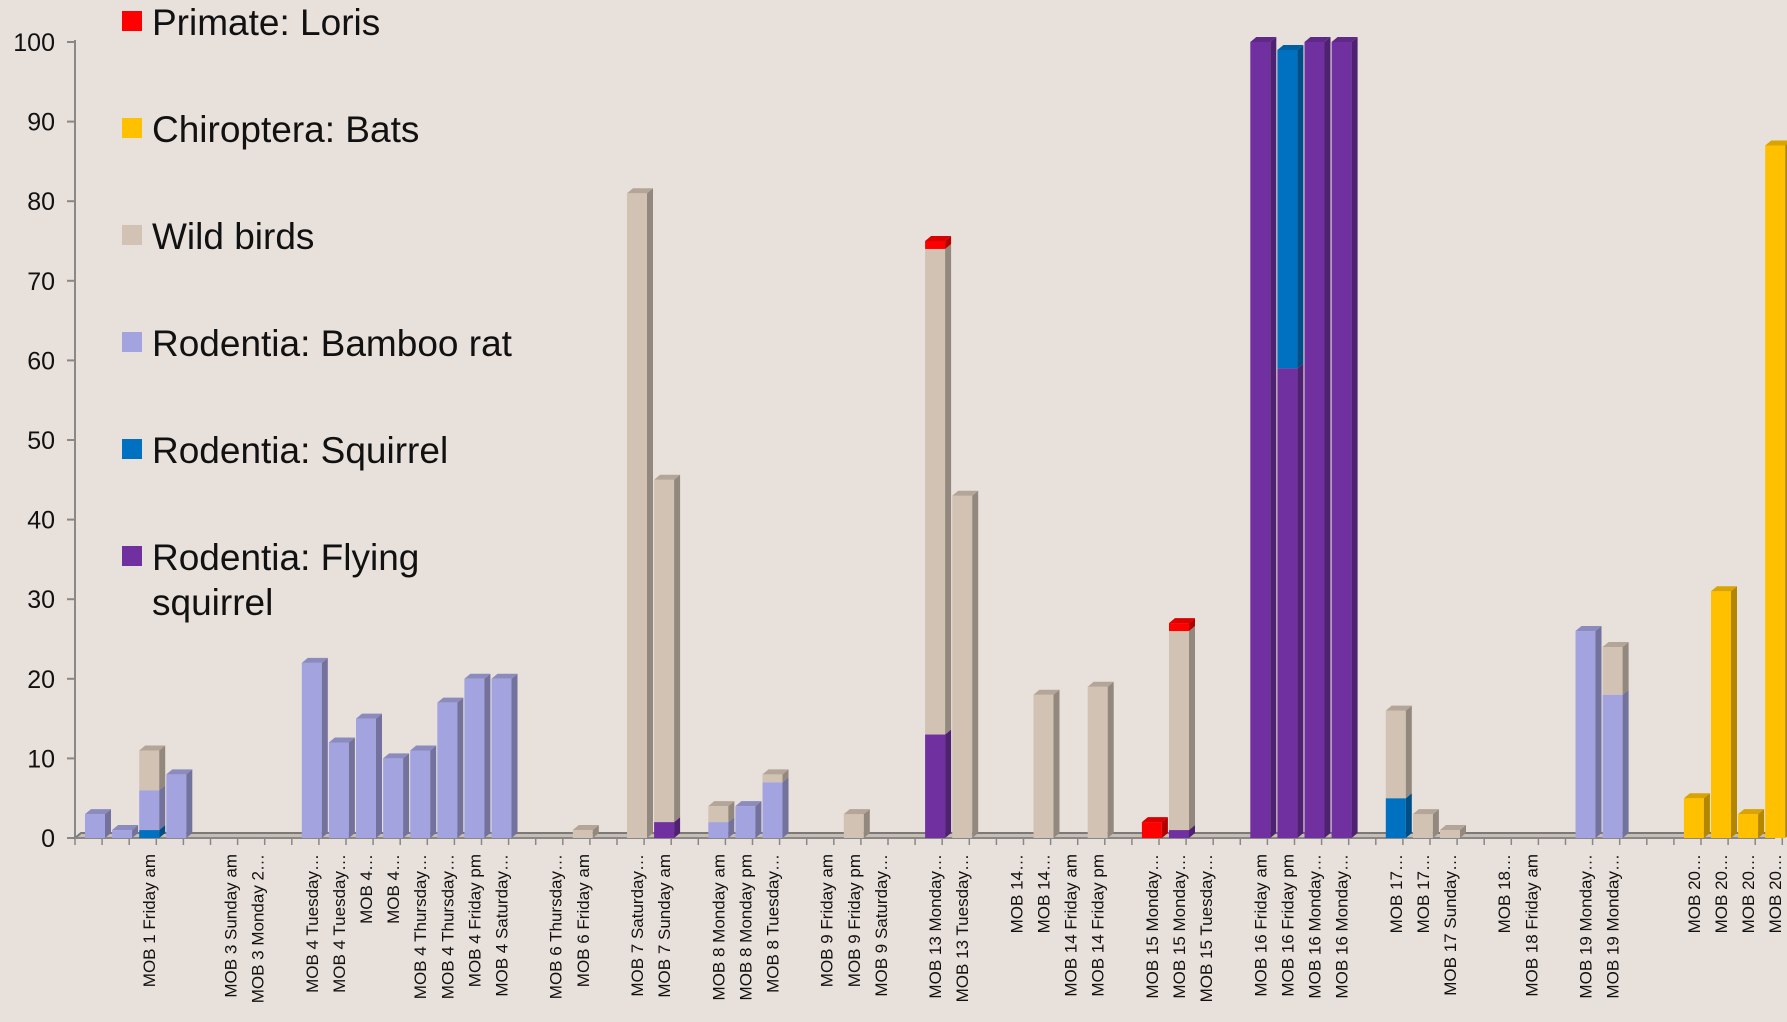 Image resolution: width=1787 pixels, height=1022 pixels. Describe the element at coordinates (1300, 206) in the screenshot. I see `bar-side-squirrel` at that location.